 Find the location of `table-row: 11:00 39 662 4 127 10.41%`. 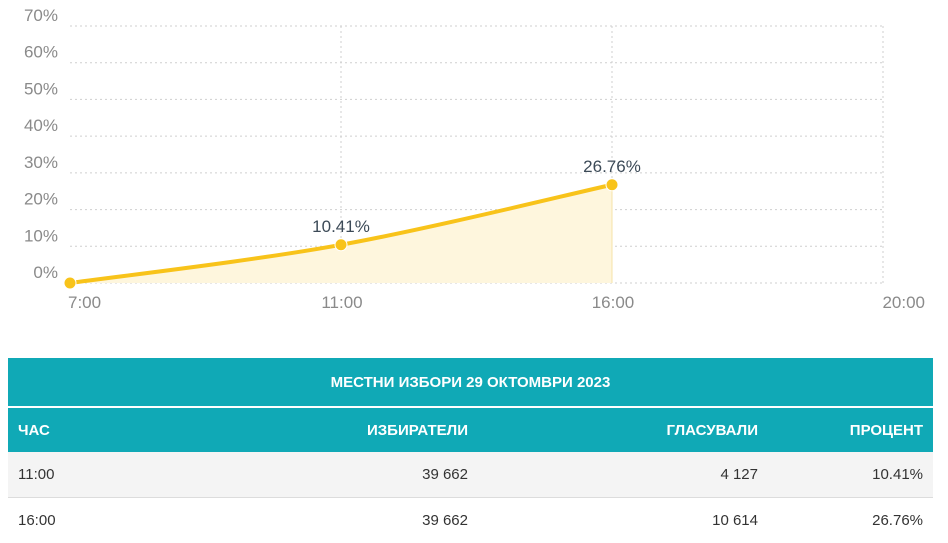

table-row: 11:00 39 662 4 127 10.41% is located at coordinates (470, 475).